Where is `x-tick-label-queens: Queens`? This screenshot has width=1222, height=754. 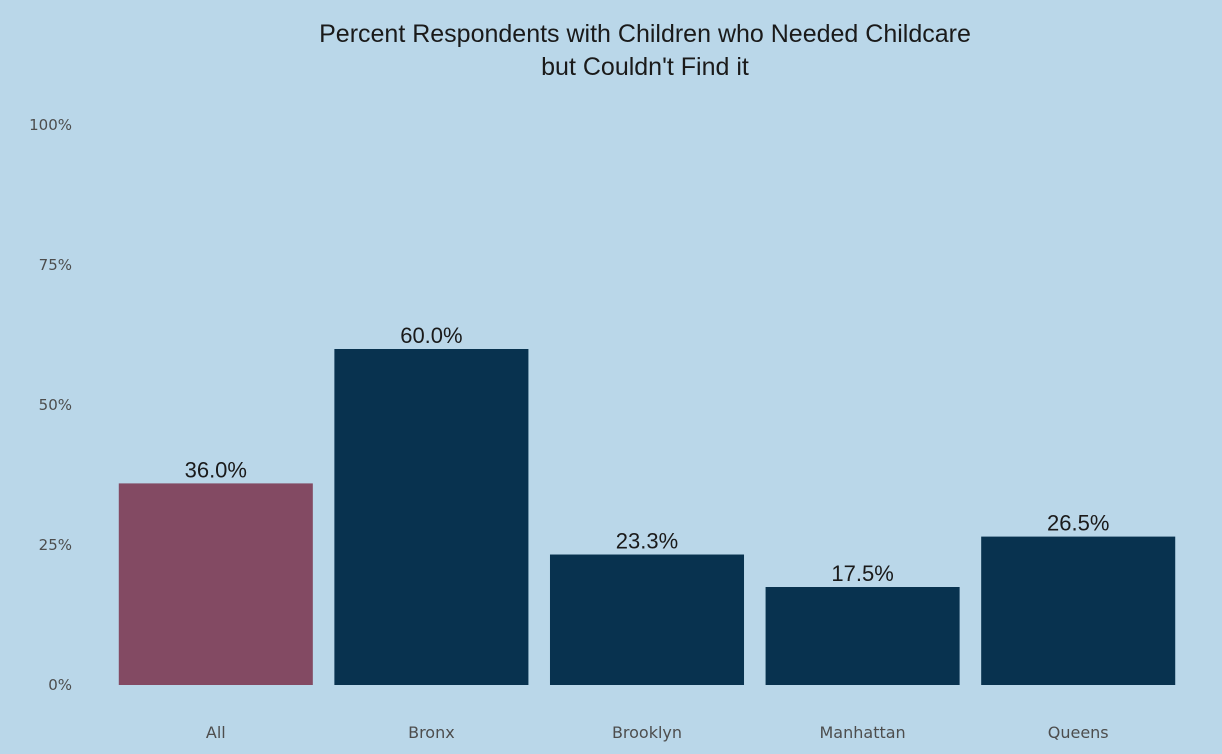
x-tick-label-queens: Queens is located at coordinates (1078, 732).